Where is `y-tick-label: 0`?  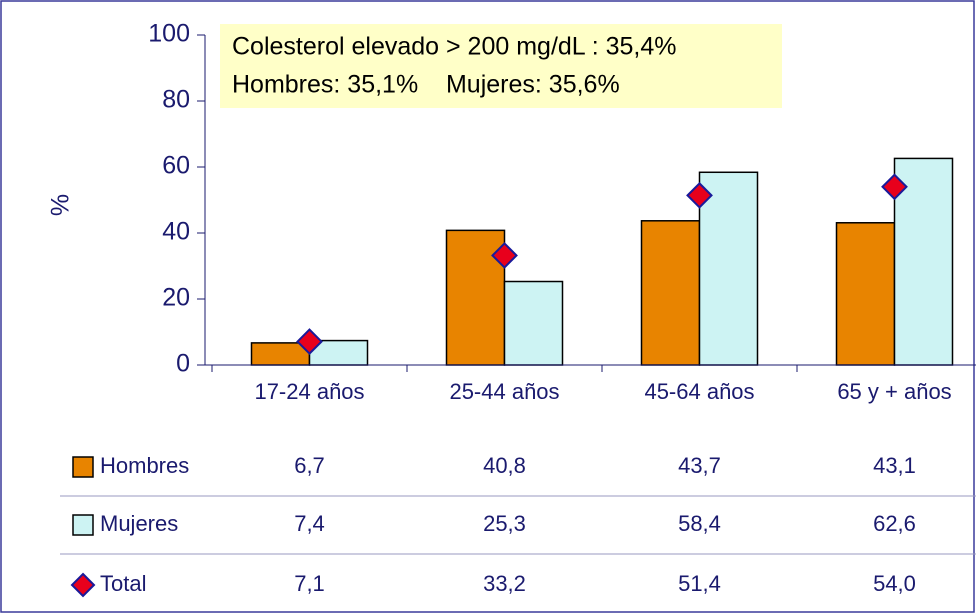 y-tick-label: 0 is located at coordinates (183, 364).